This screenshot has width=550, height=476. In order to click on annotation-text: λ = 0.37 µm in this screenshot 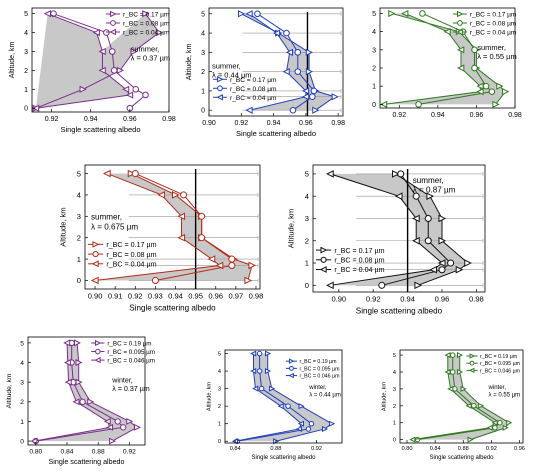, I will do `click(151, 58)`.